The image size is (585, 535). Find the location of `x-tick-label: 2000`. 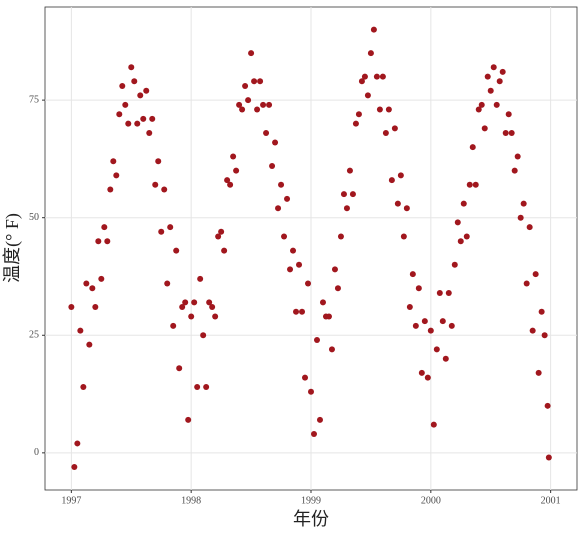

x-tick-label: 2000 is located at coordinates (431, 500).